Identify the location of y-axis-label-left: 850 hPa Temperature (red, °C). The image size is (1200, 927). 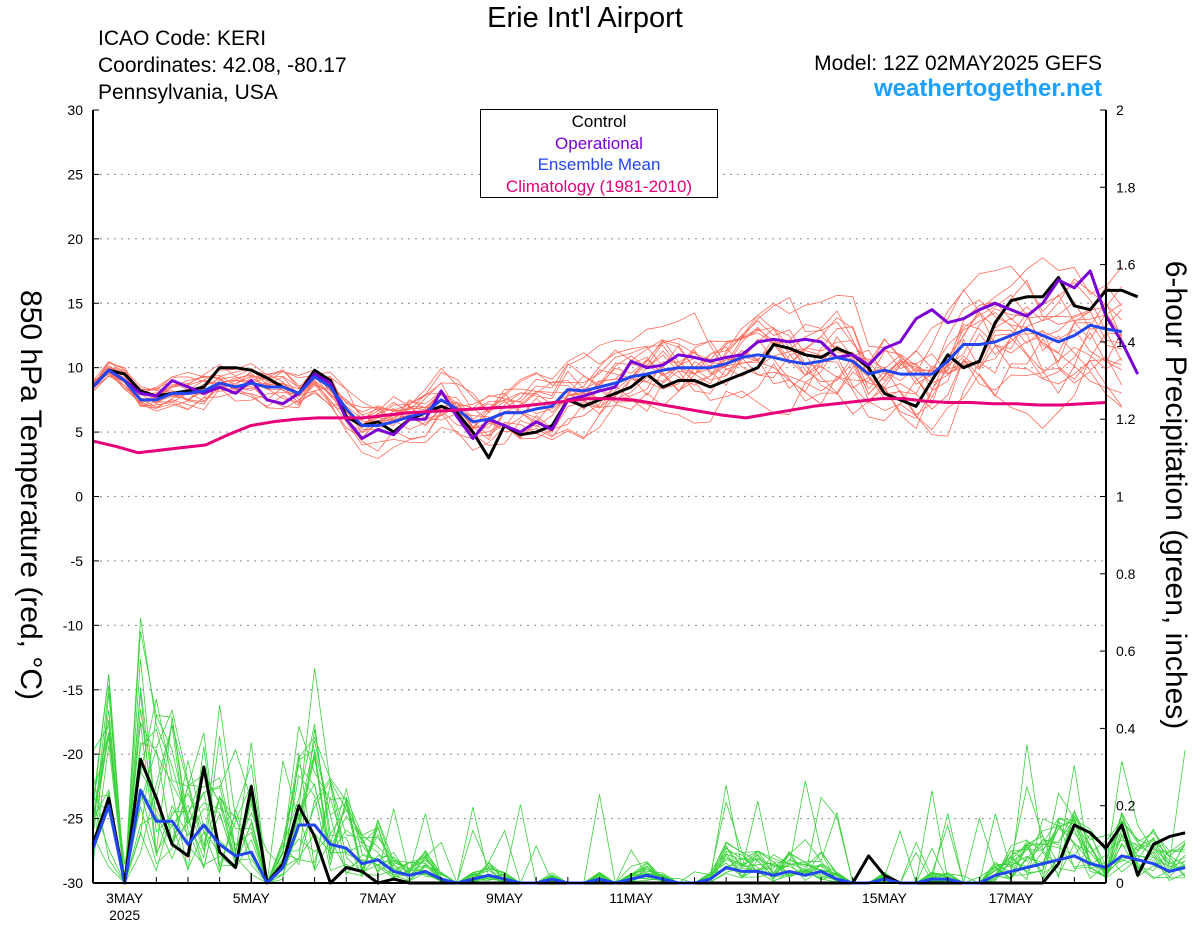
(30, 495).